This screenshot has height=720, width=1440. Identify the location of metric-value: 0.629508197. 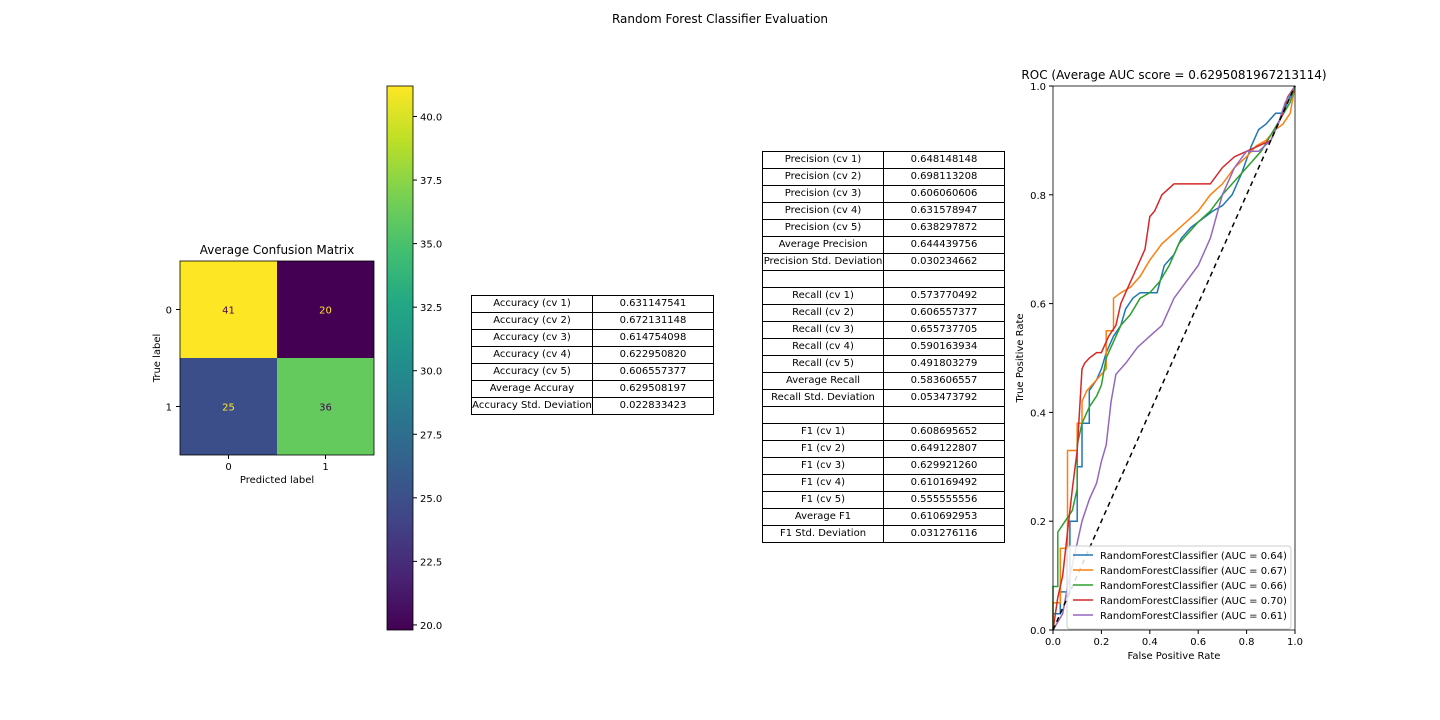
(653, 389).